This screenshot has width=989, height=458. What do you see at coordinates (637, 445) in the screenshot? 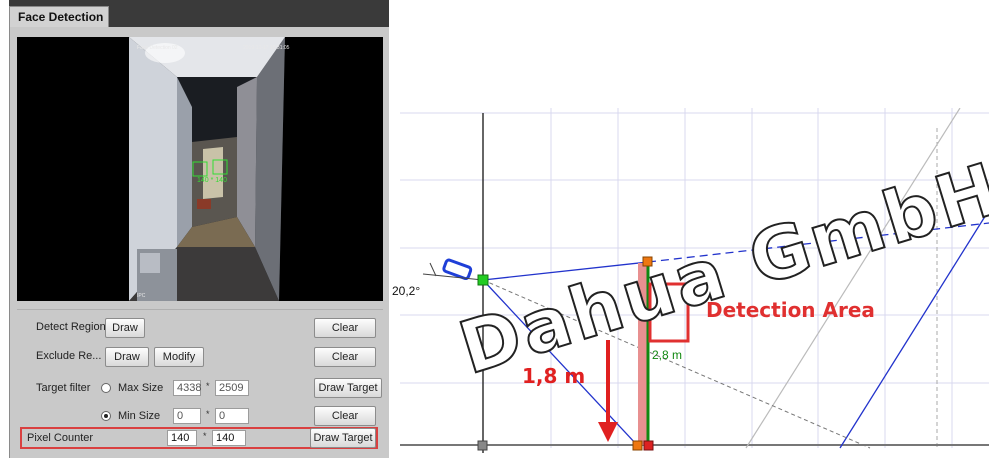
I see `ground-point-orange` at bounding box center [637, 445].